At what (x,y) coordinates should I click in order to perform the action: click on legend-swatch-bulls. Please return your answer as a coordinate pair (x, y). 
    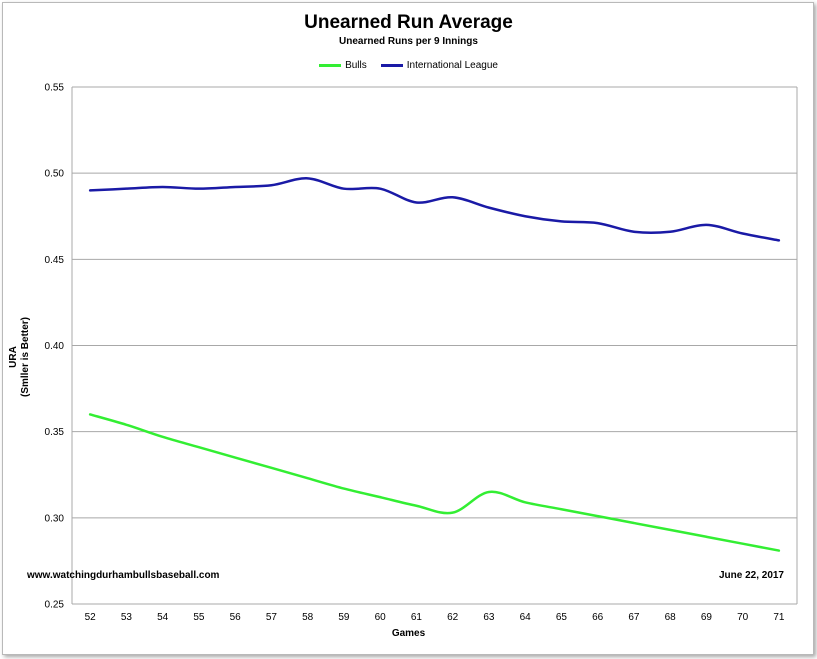
    Looking at the image, I should click on (330, 65).